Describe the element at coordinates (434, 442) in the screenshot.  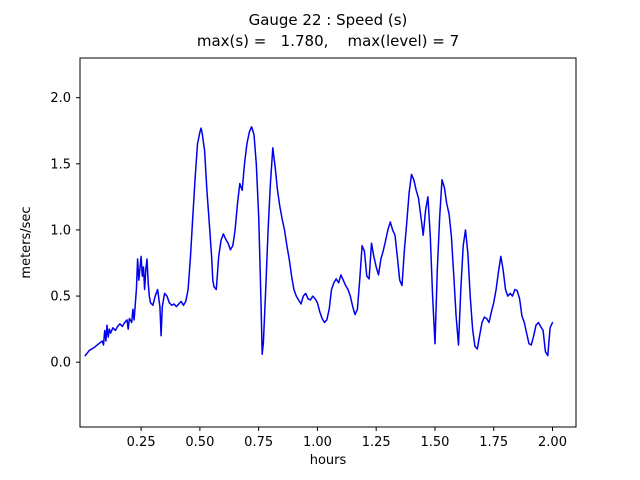
I see `x-tick-label: 1.50` at that location.